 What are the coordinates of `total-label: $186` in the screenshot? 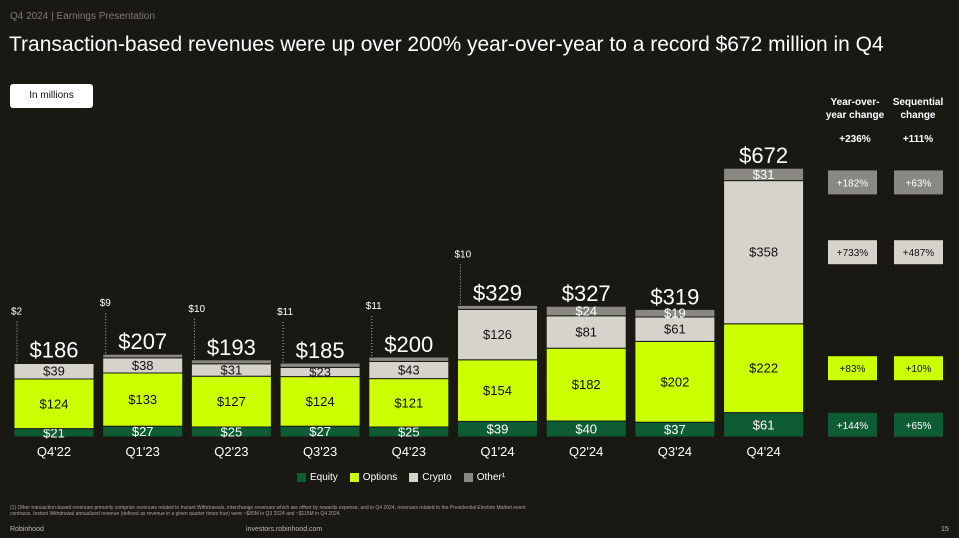 It's located at (54, 350).